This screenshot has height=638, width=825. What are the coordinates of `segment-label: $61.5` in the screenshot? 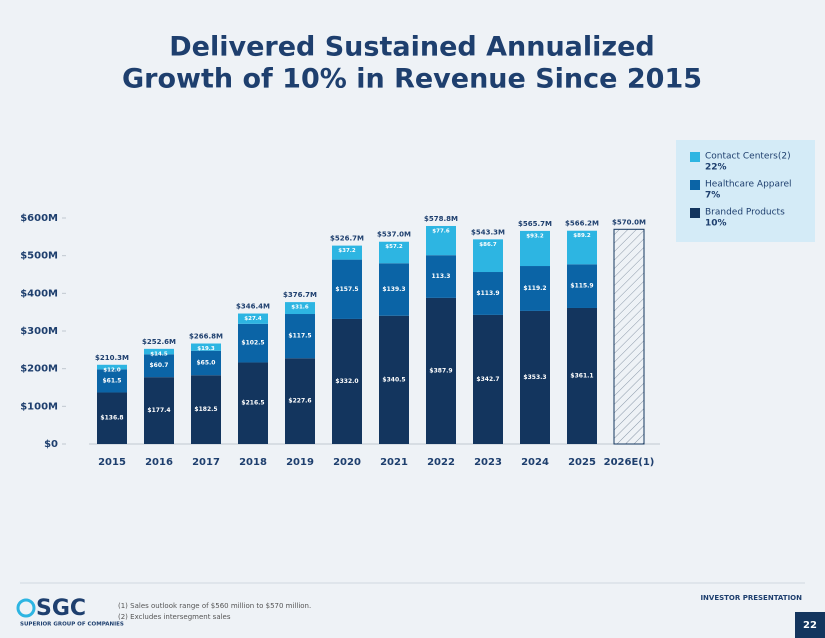 It's located at (112, 380).